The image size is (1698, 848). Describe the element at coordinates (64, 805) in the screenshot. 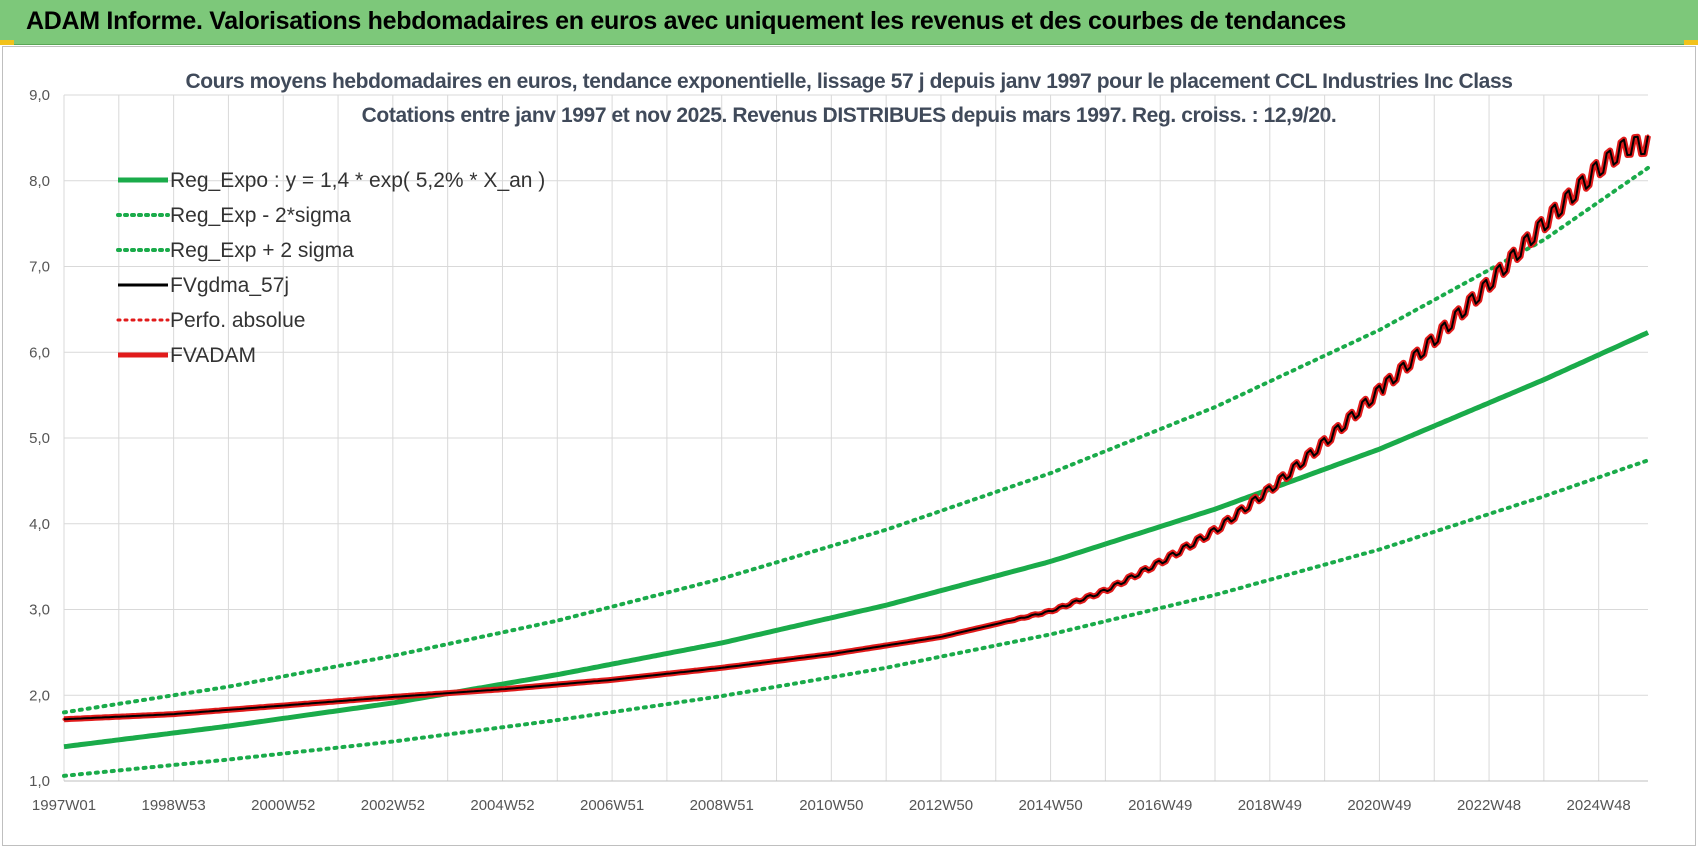

I see `x-tick-label: 1997W01` at that location.